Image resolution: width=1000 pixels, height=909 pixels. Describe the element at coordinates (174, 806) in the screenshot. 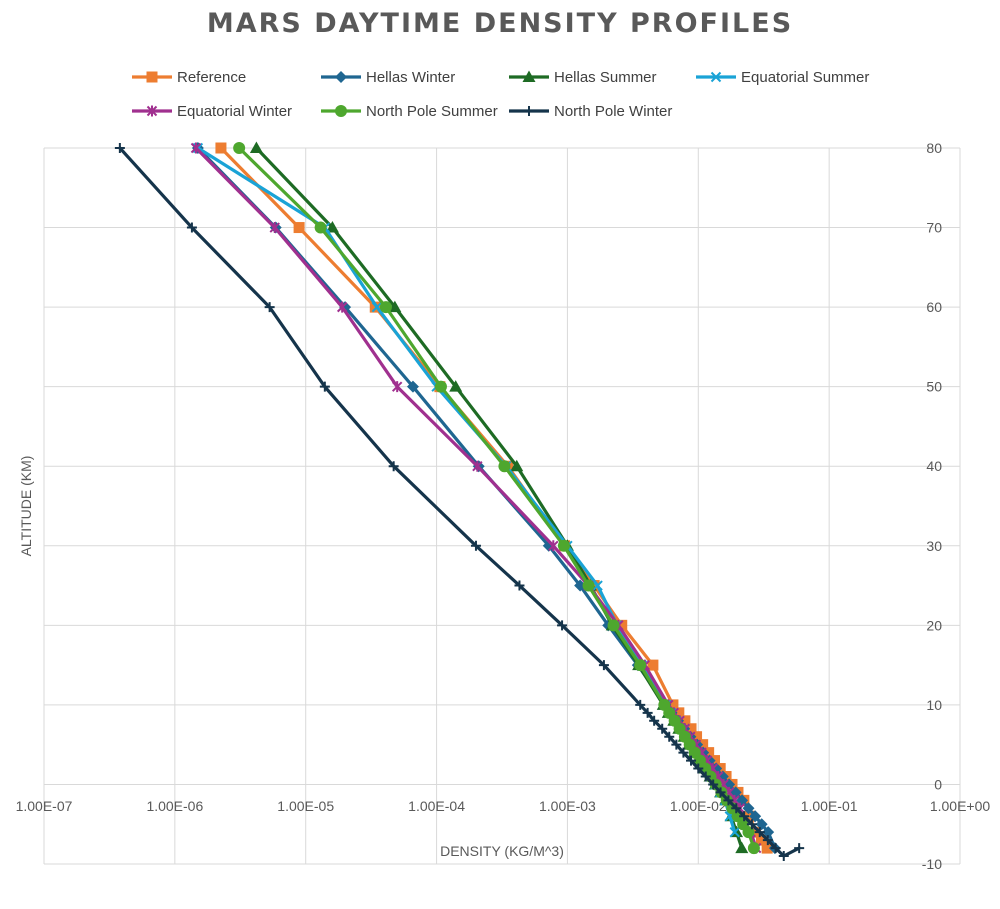

I see `x-tick-label: 1.00E-06` at that location.